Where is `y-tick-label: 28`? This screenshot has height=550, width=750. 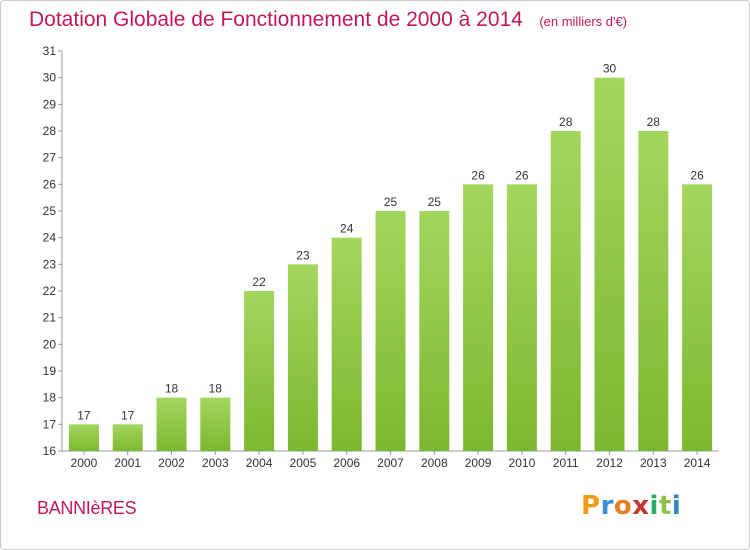 y-tick-label: 28 is located at coordinates (50, 131).